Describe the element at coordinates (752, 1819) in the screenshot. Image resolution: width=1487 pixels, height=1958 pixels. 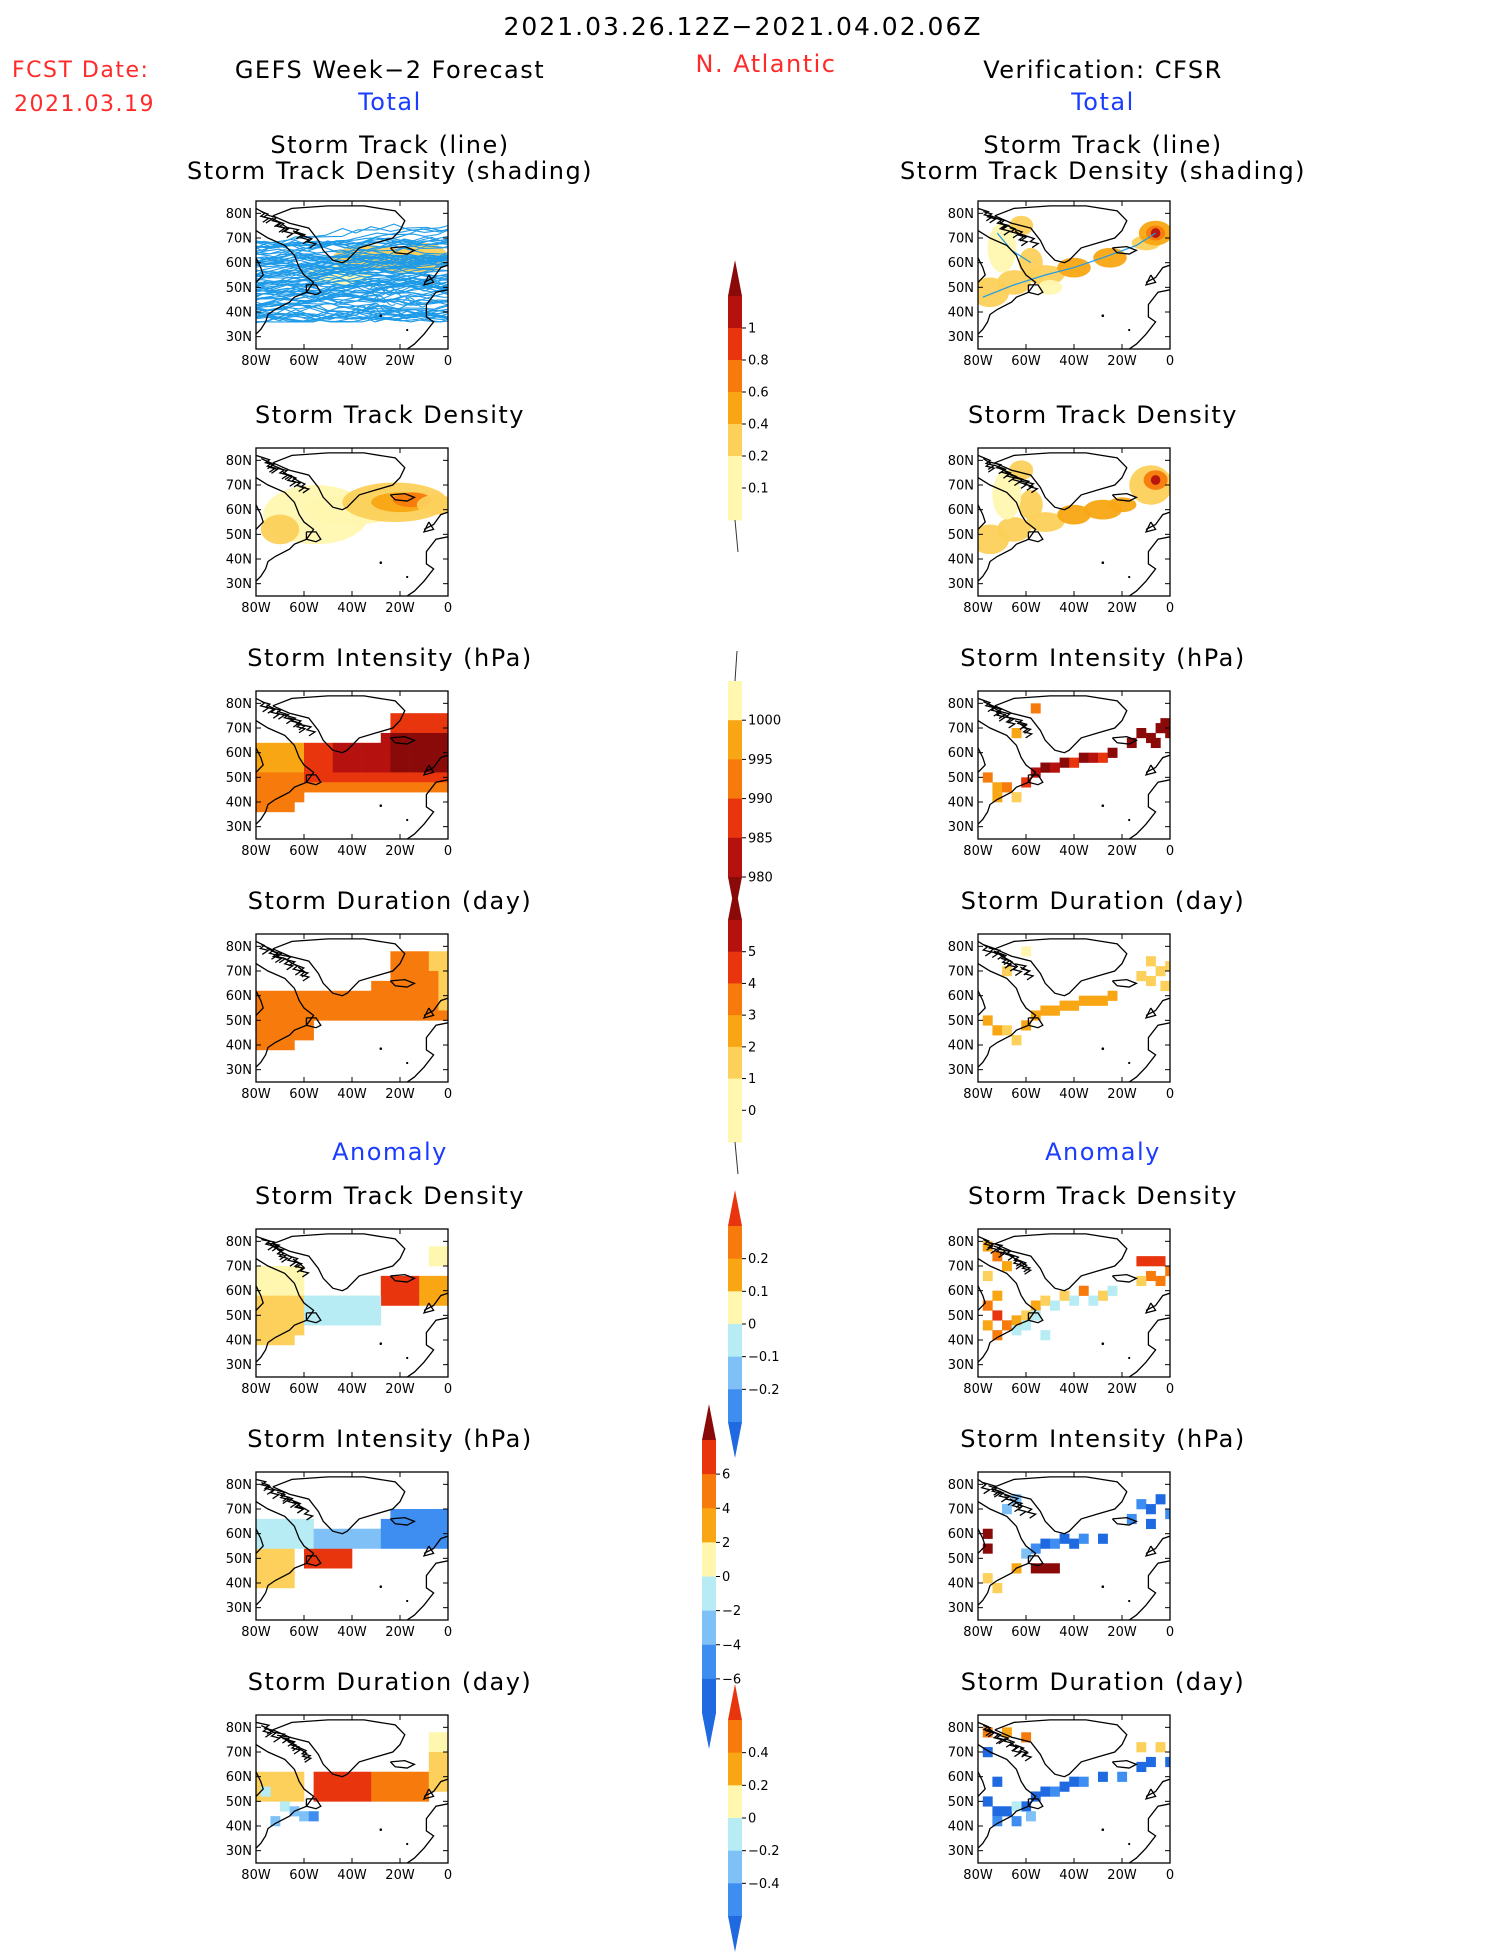
I see `colorbar-duration-anom-label: 0` at that location.